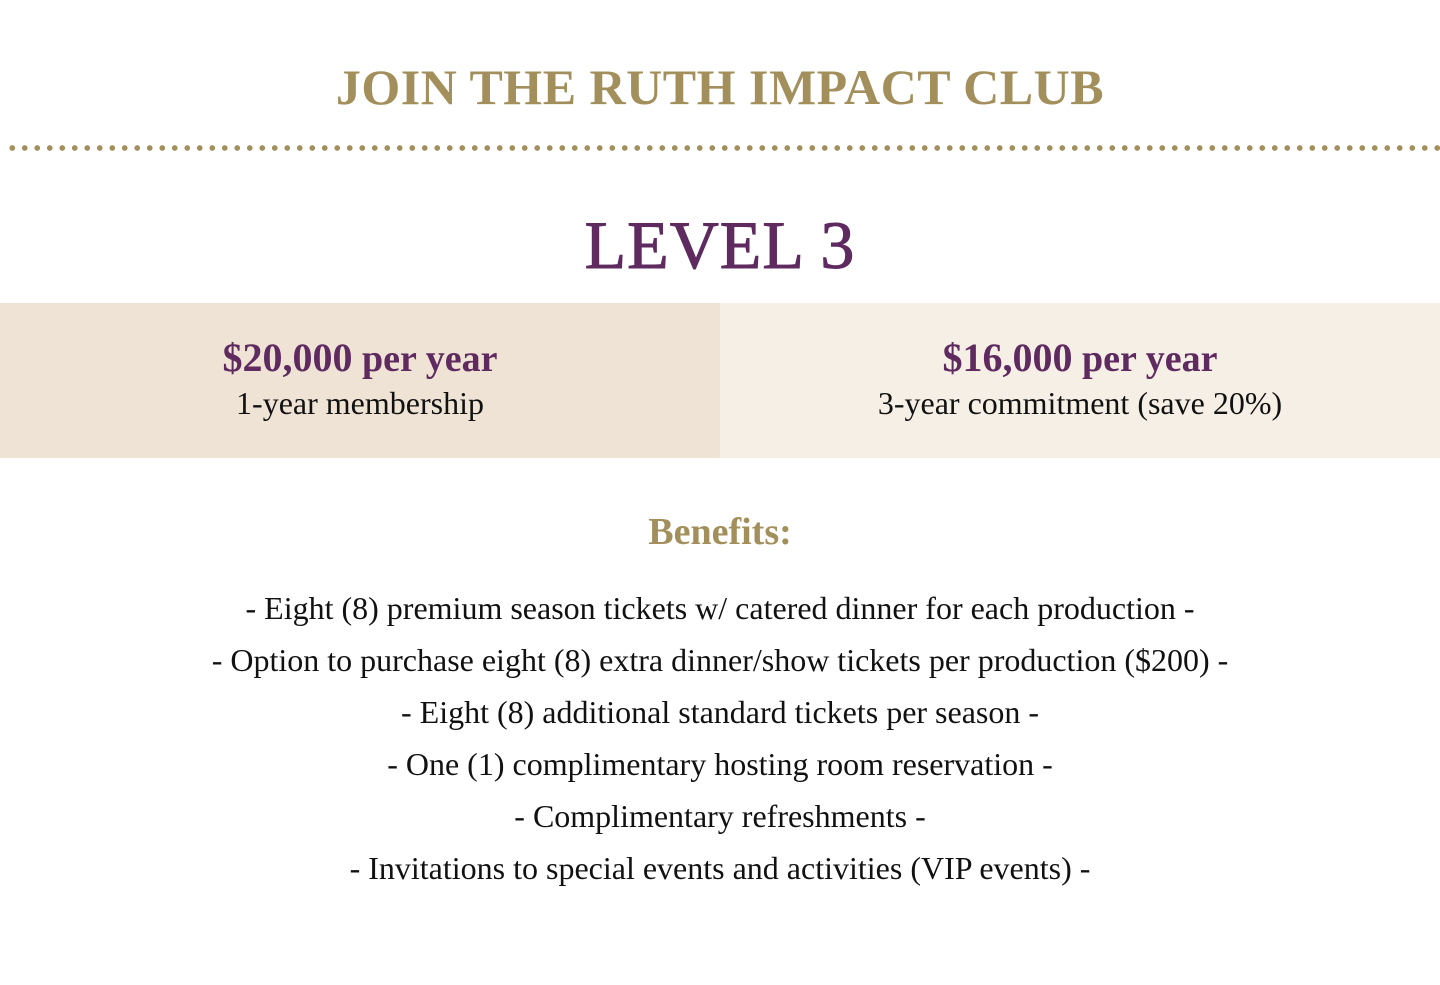 Image resolution: width=1440 pixels, height=985 pixels. Describe the element at coordinates (720, 245) in the screenshot. I see `level-title: LEVEL 3` at that location.